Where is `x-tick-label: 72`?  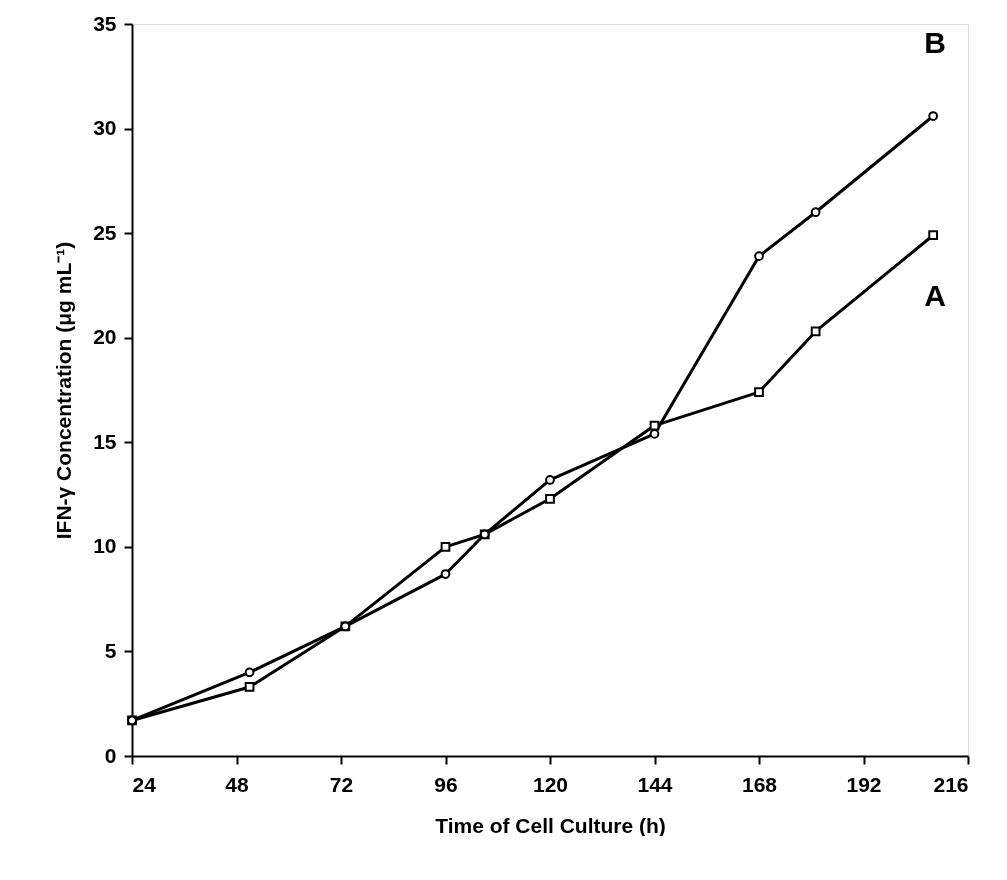
x-tick-label: 72 is located at coordinates (341, 784).